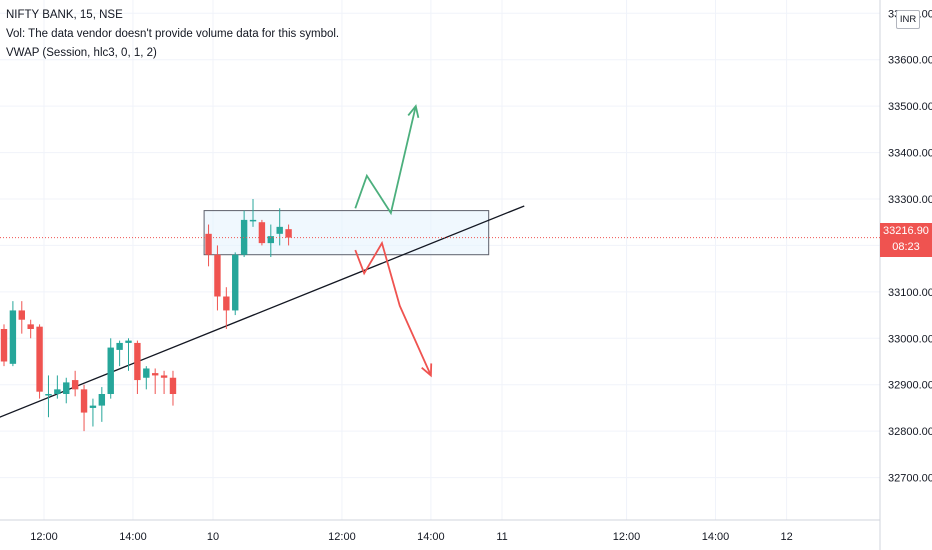  Describe the element at coordinates (64, 15) in the screenshot. I see `symbol-title: NIFTY BANK, 15, NSE` at that location.